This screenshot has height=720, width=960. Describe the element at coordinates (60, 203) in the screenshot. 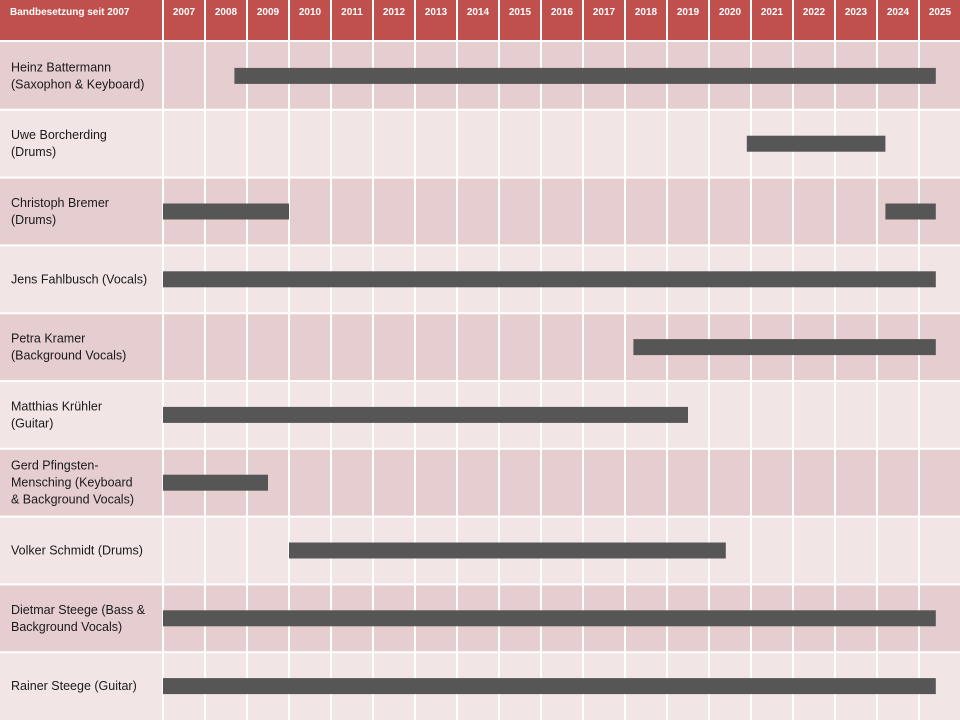

I see `row-label-line: Christoph Bremer` at that location.